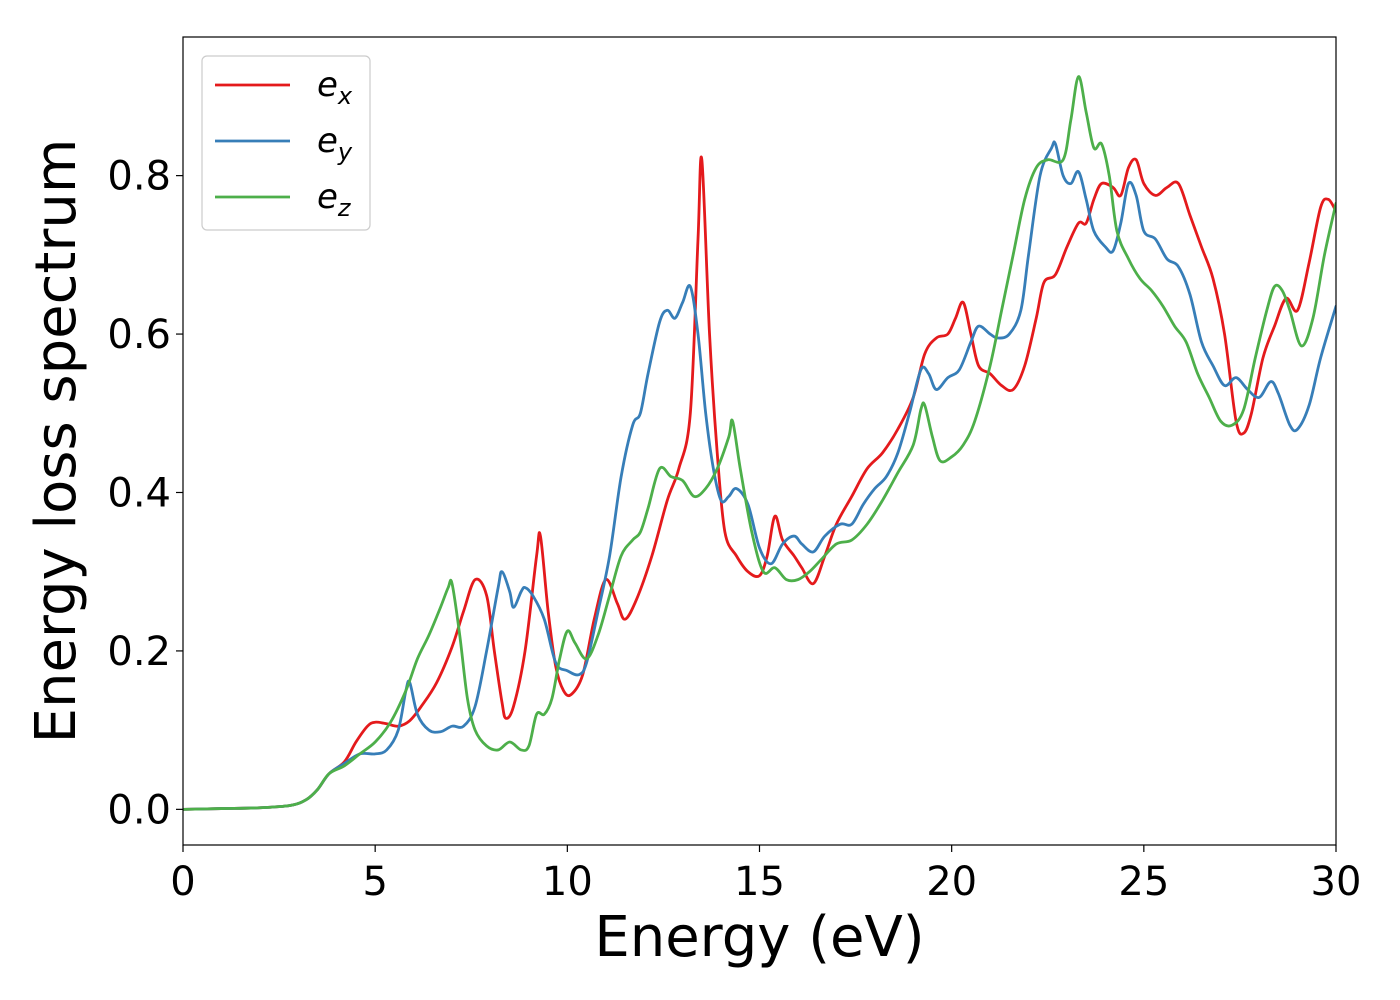 The height and width of the screenshot is (1000, 1400). I want to click on x-tick-label: 10, so click(567, 882).